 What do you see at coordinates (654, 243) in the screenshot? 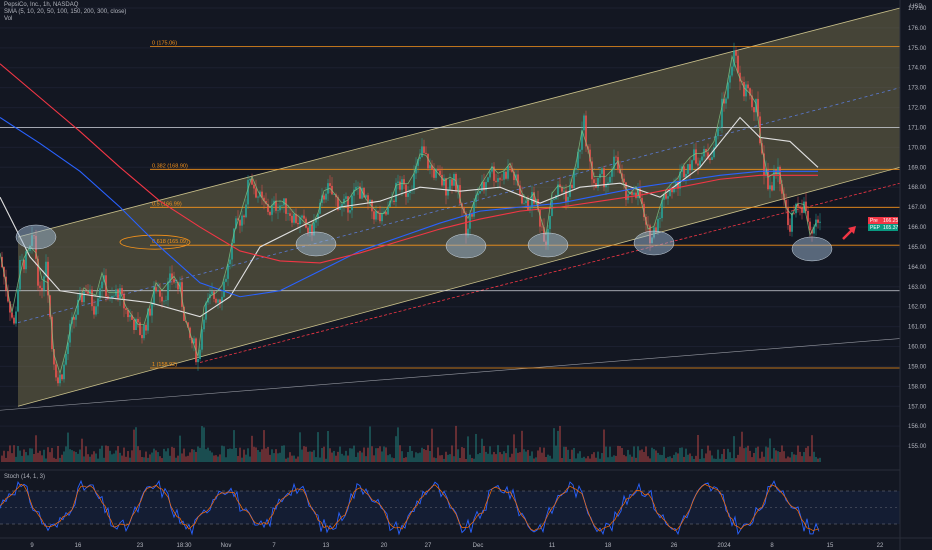
I see `support-ellipse` at bounding box center [654, 243].